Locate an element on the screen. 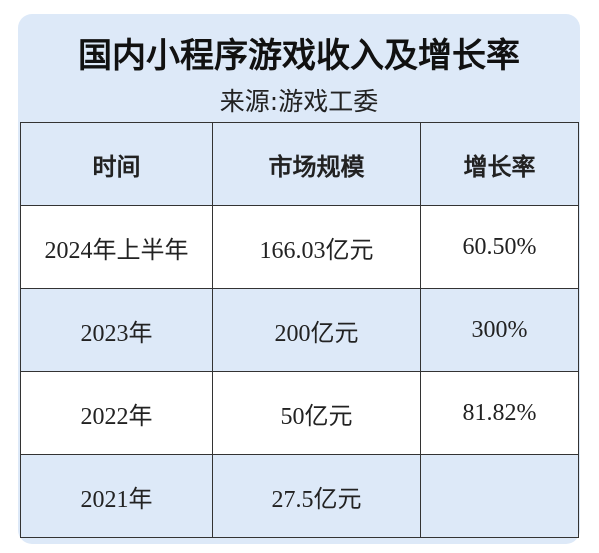 This screenshot has width=599, height=553. table-cell: 200亿元 is located at coordinates (316, 330).